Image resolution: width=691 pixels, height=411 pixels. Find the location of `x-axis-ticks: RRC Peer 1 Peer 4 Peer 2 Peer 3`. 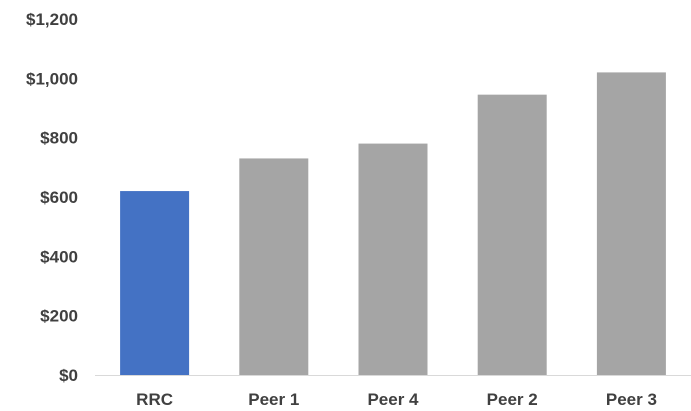

x-axis-ticks: RRC Peer 1 Peer 4 Peer 2 Peer 3 is located at coordinates (396, 399).